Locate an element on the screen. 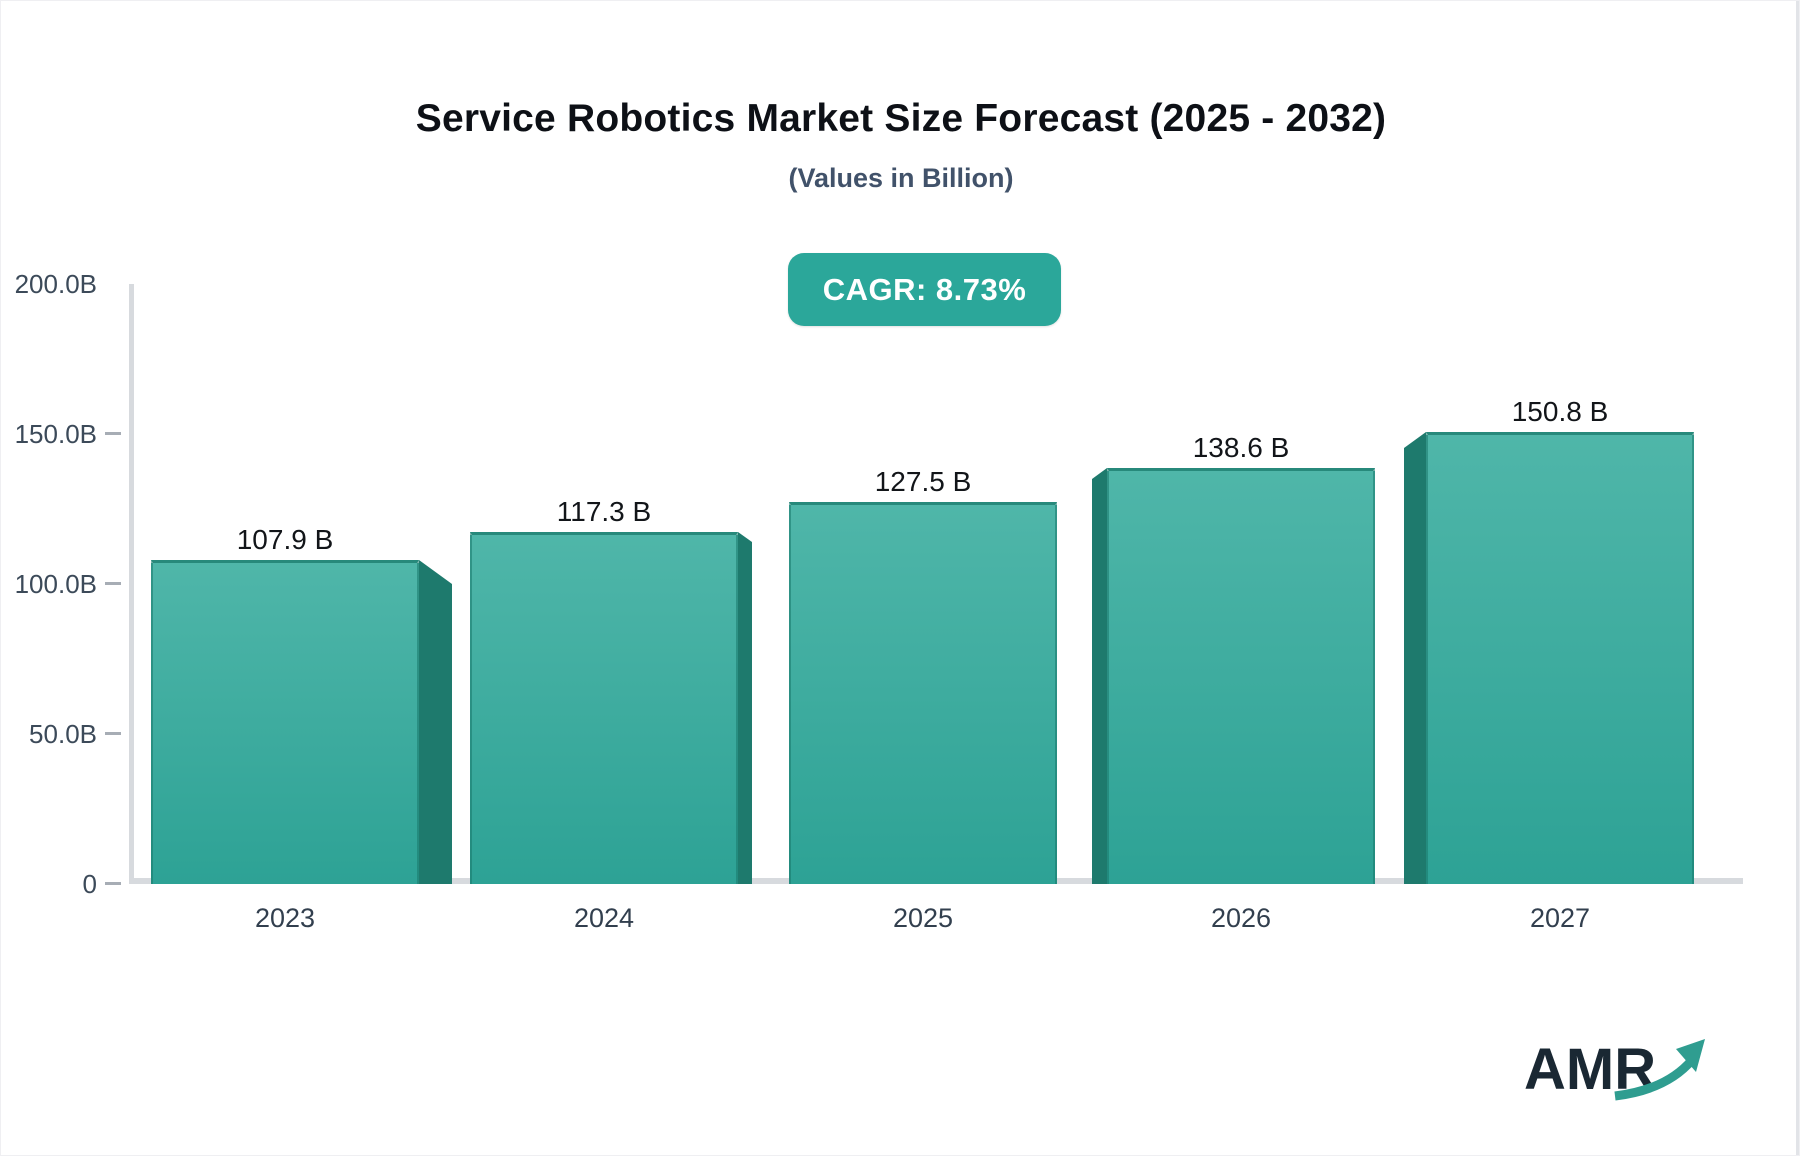 The width and height of the screenshot is (1800, 1156). bar-2027 is located at coordinates (1560, 658).